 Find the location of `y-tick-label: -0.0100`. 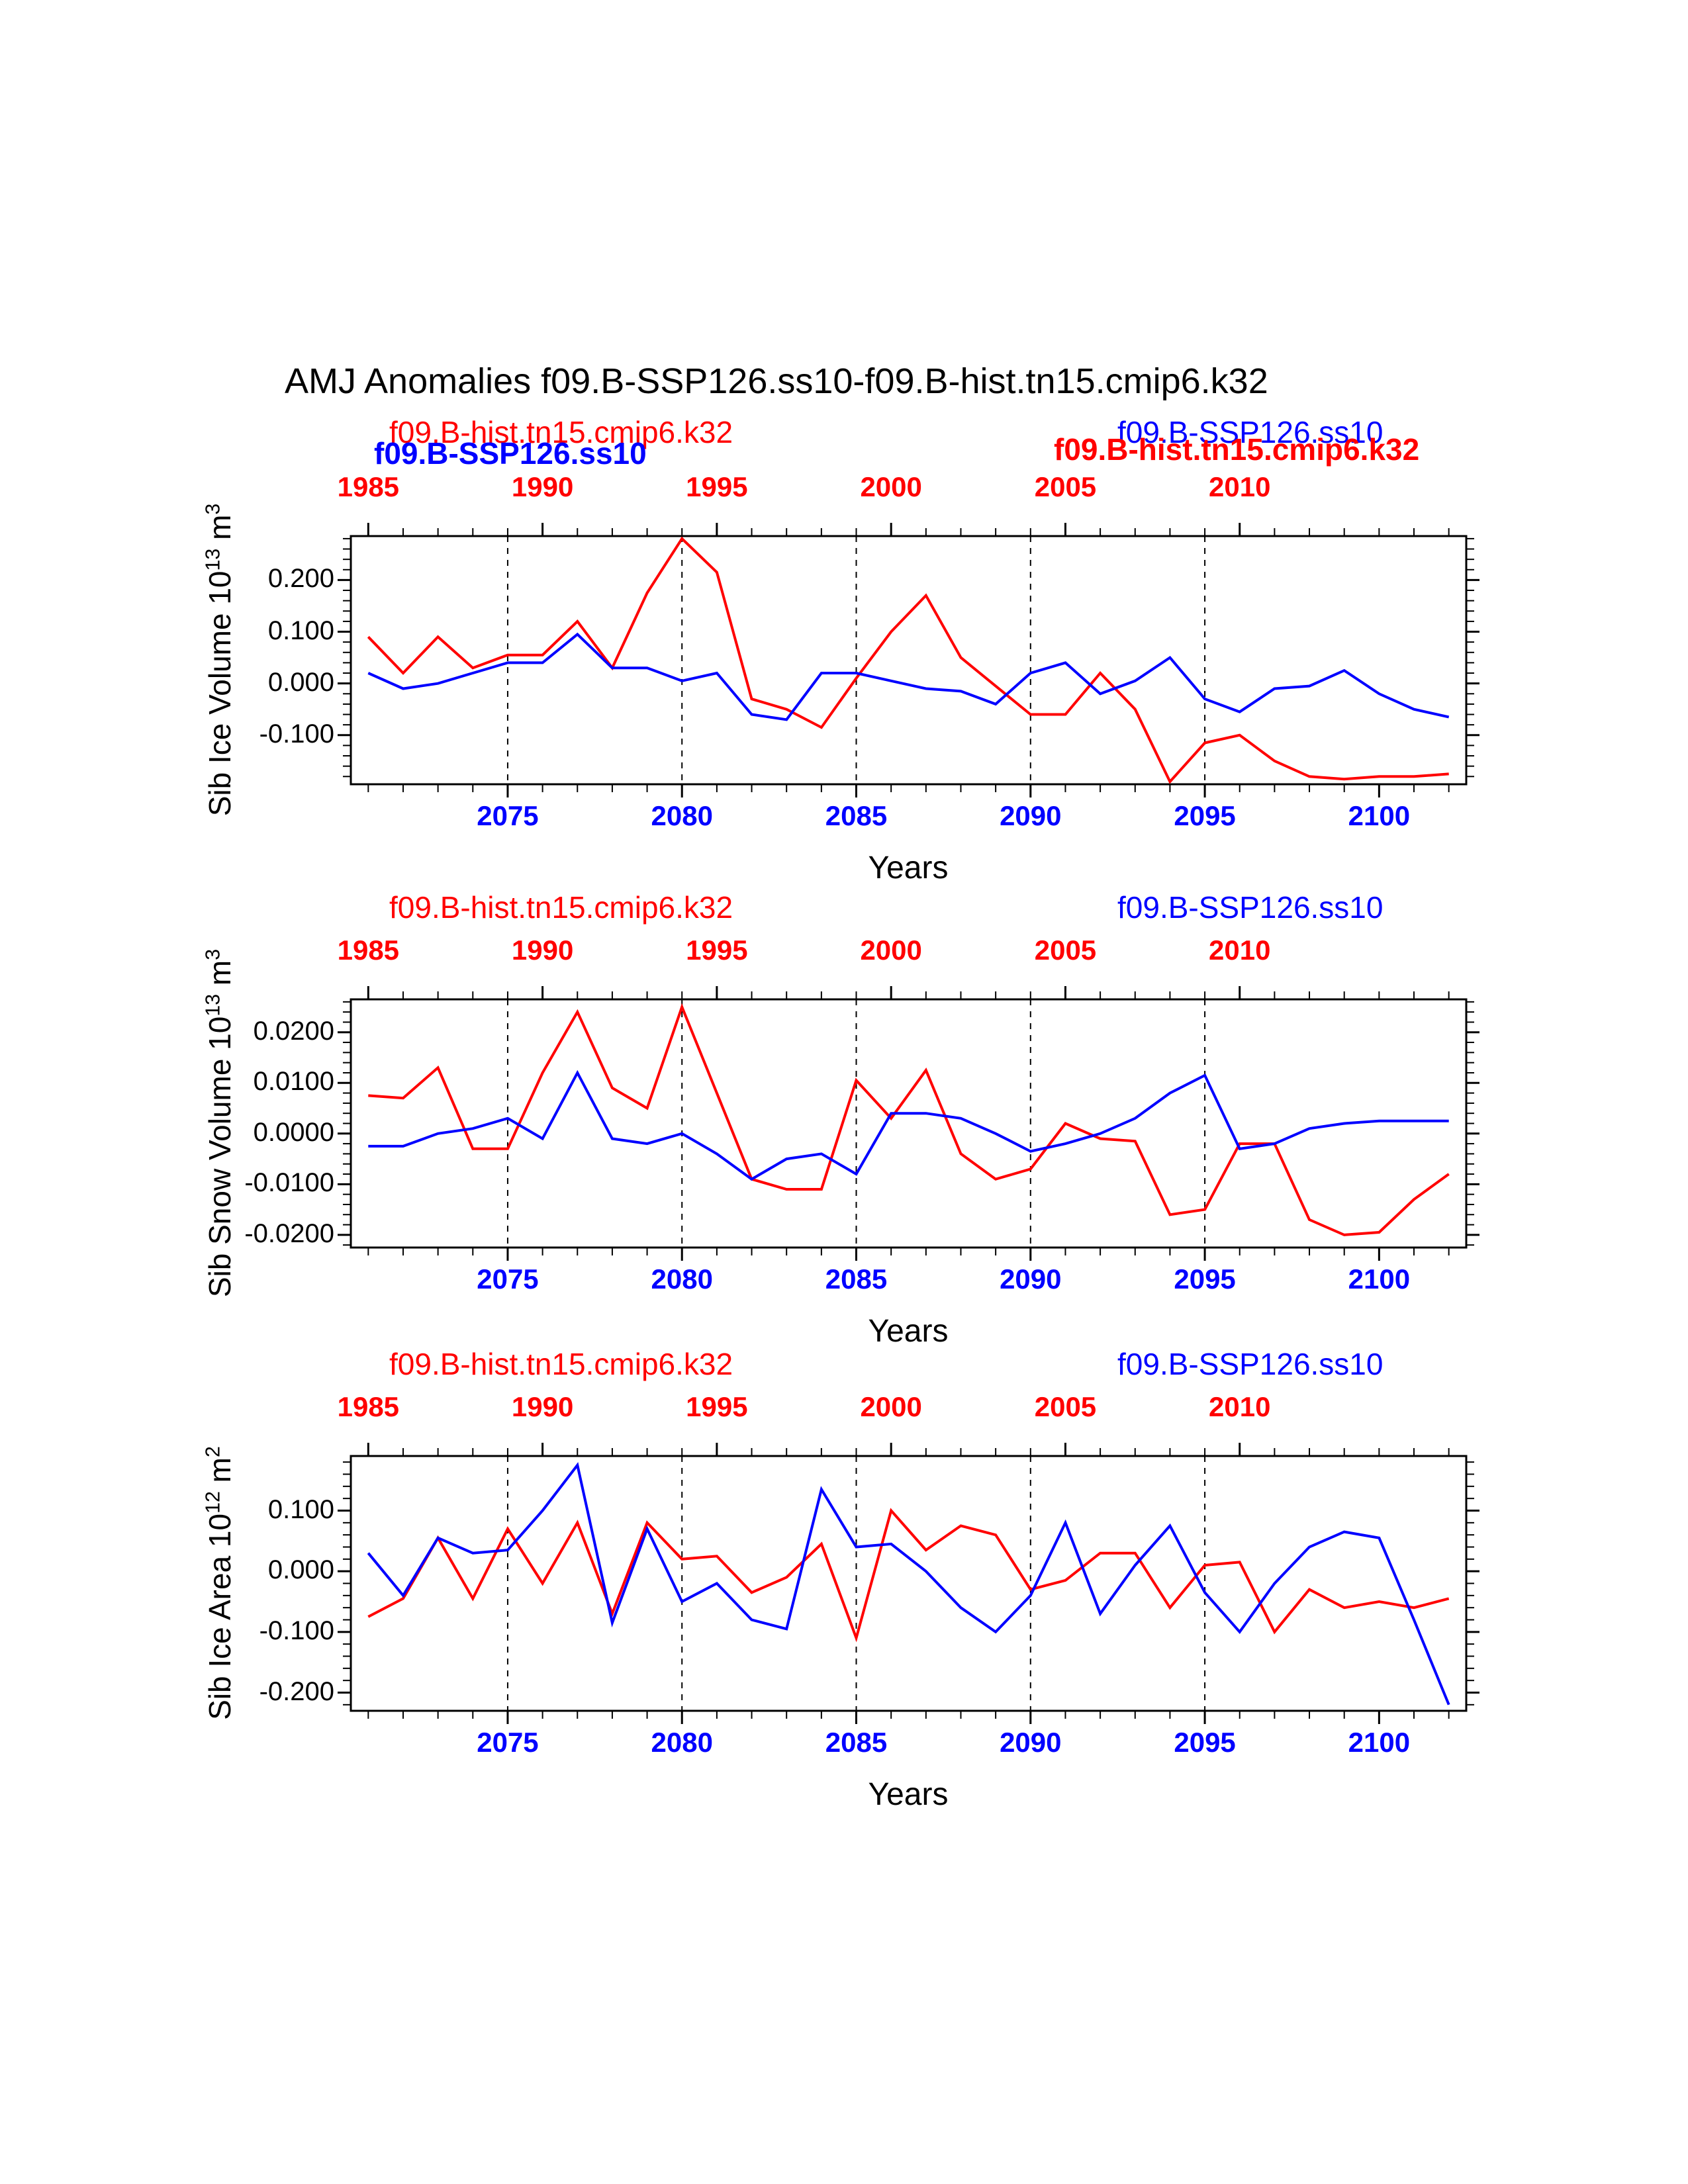

y-tick-label: -0.0100 is located at coordinates (289, 1183).